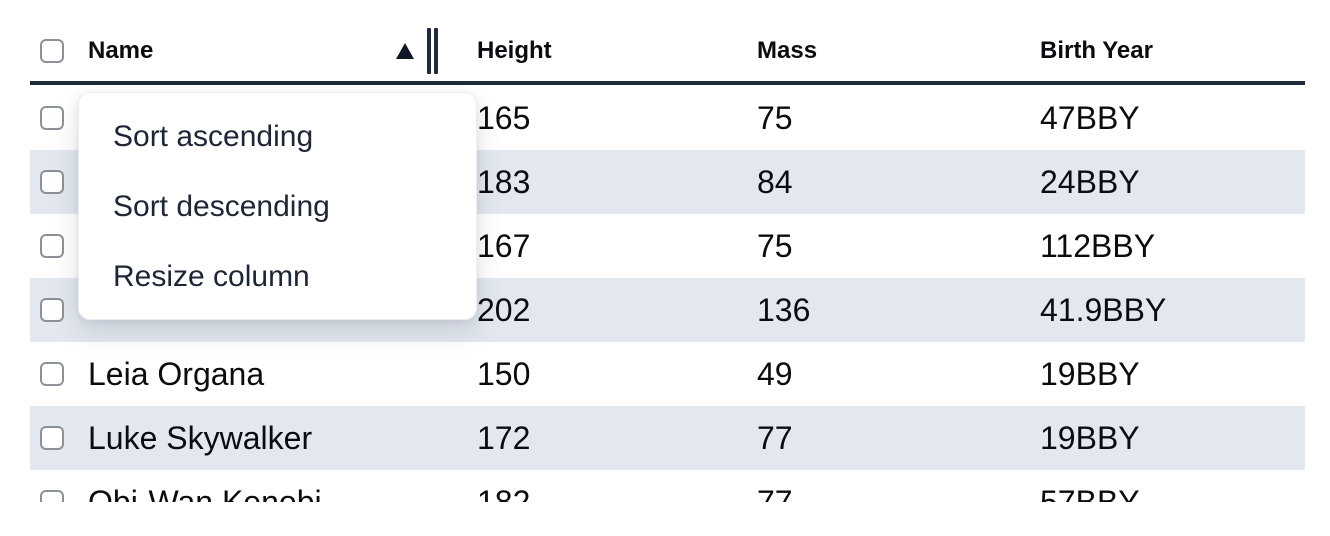 The image size is (1330, 536). Describe the element at coordinates (1090, 181) in the screenshot. I see `cell-birth-year: 24BBY` at that location.